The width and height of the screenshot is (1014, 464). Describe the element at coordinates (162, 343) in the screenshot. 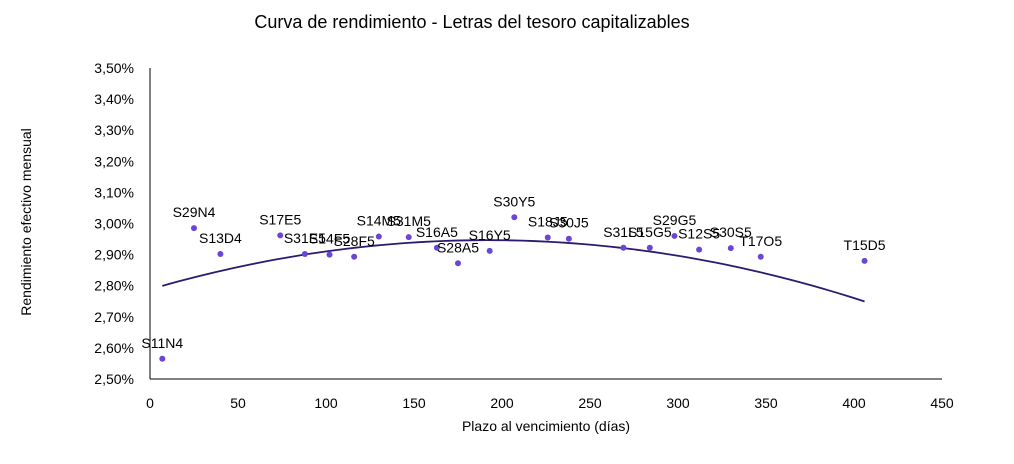

I see `data-label: S11N4` at that location.